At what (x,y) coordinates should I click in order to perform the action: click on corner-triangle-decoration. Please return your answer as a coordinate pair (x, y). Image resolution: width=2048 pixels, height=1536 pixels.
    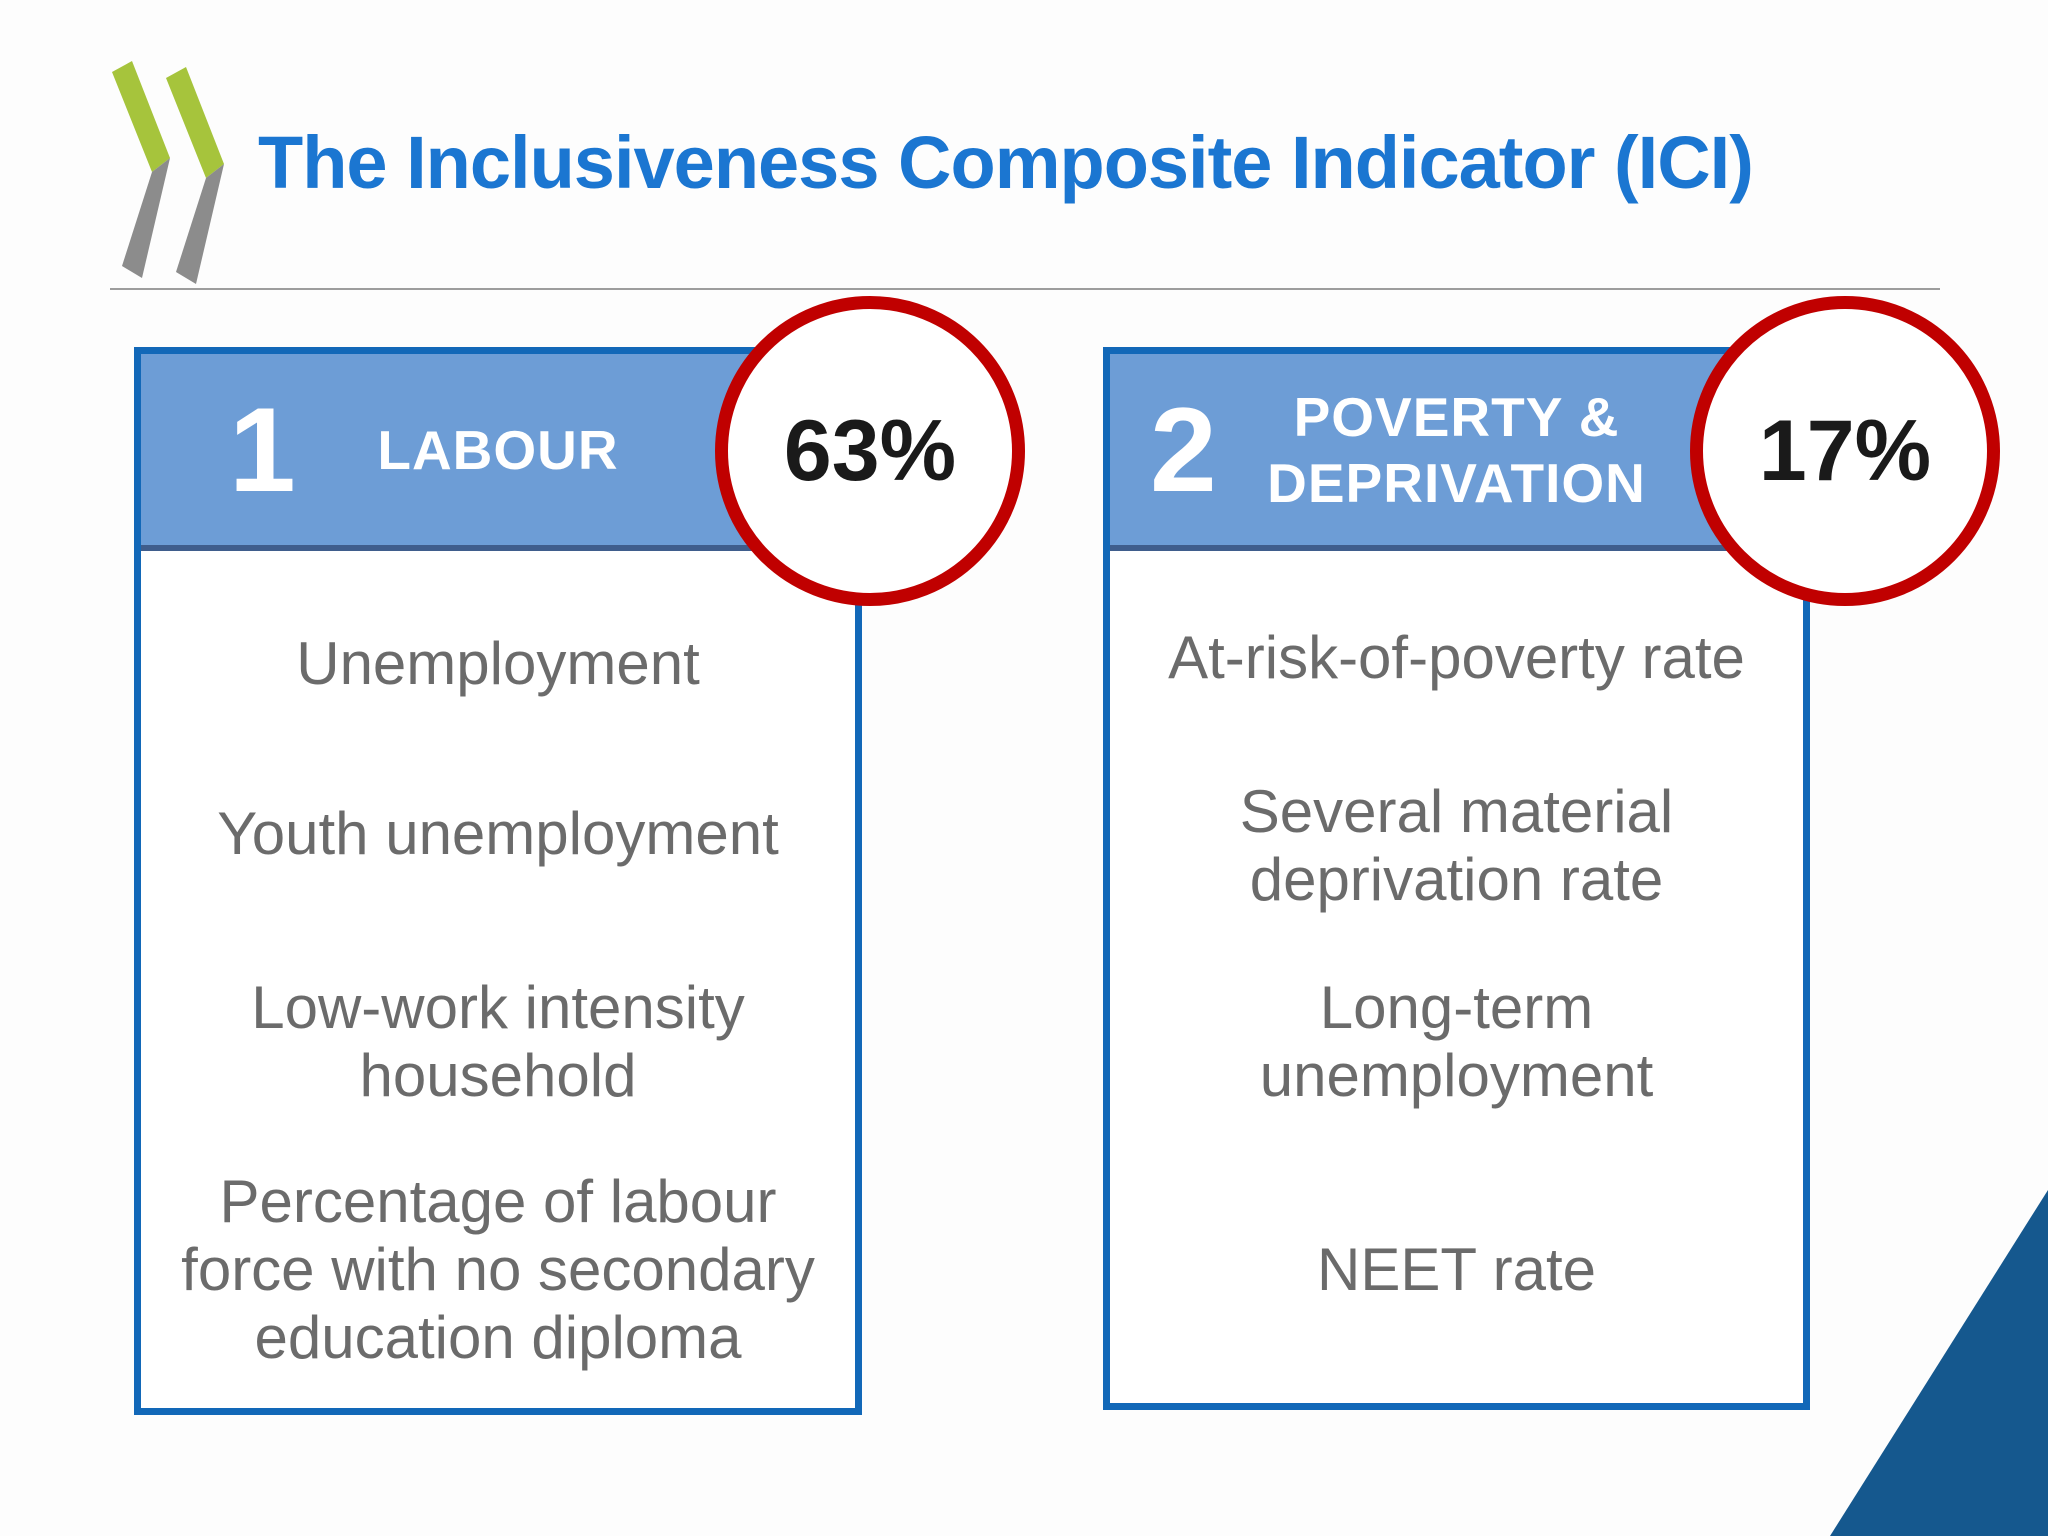
    Looking at the image, I should click on (1939, 1363).